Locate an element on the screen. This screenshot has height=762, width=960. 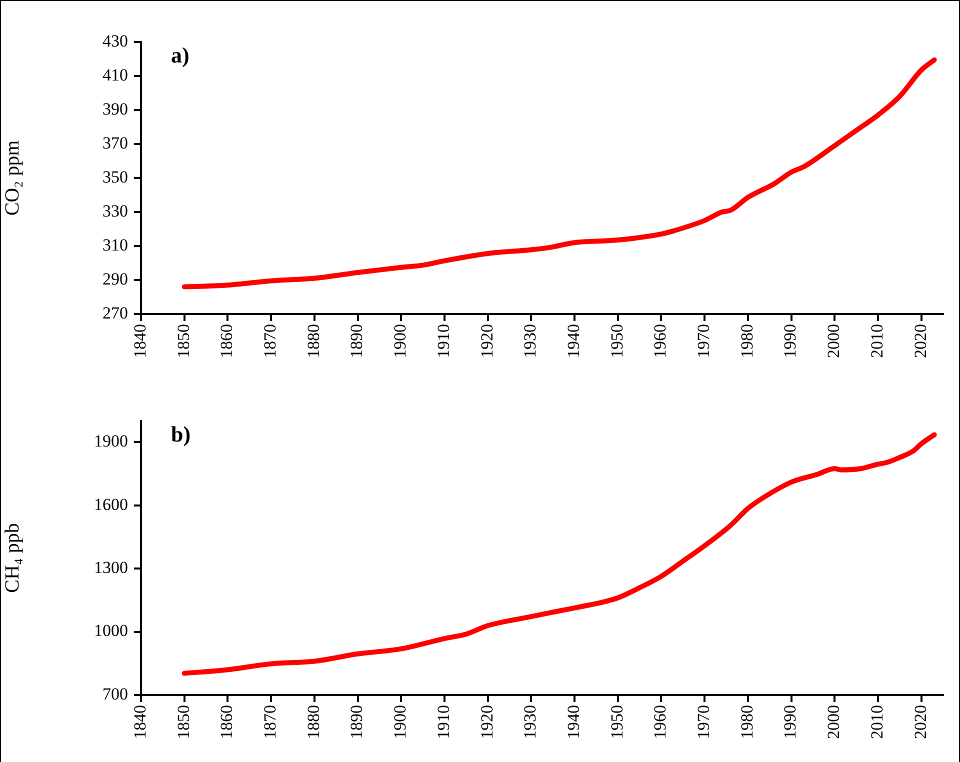
y-tick-label: 270 is located at coordinates (115, 312).